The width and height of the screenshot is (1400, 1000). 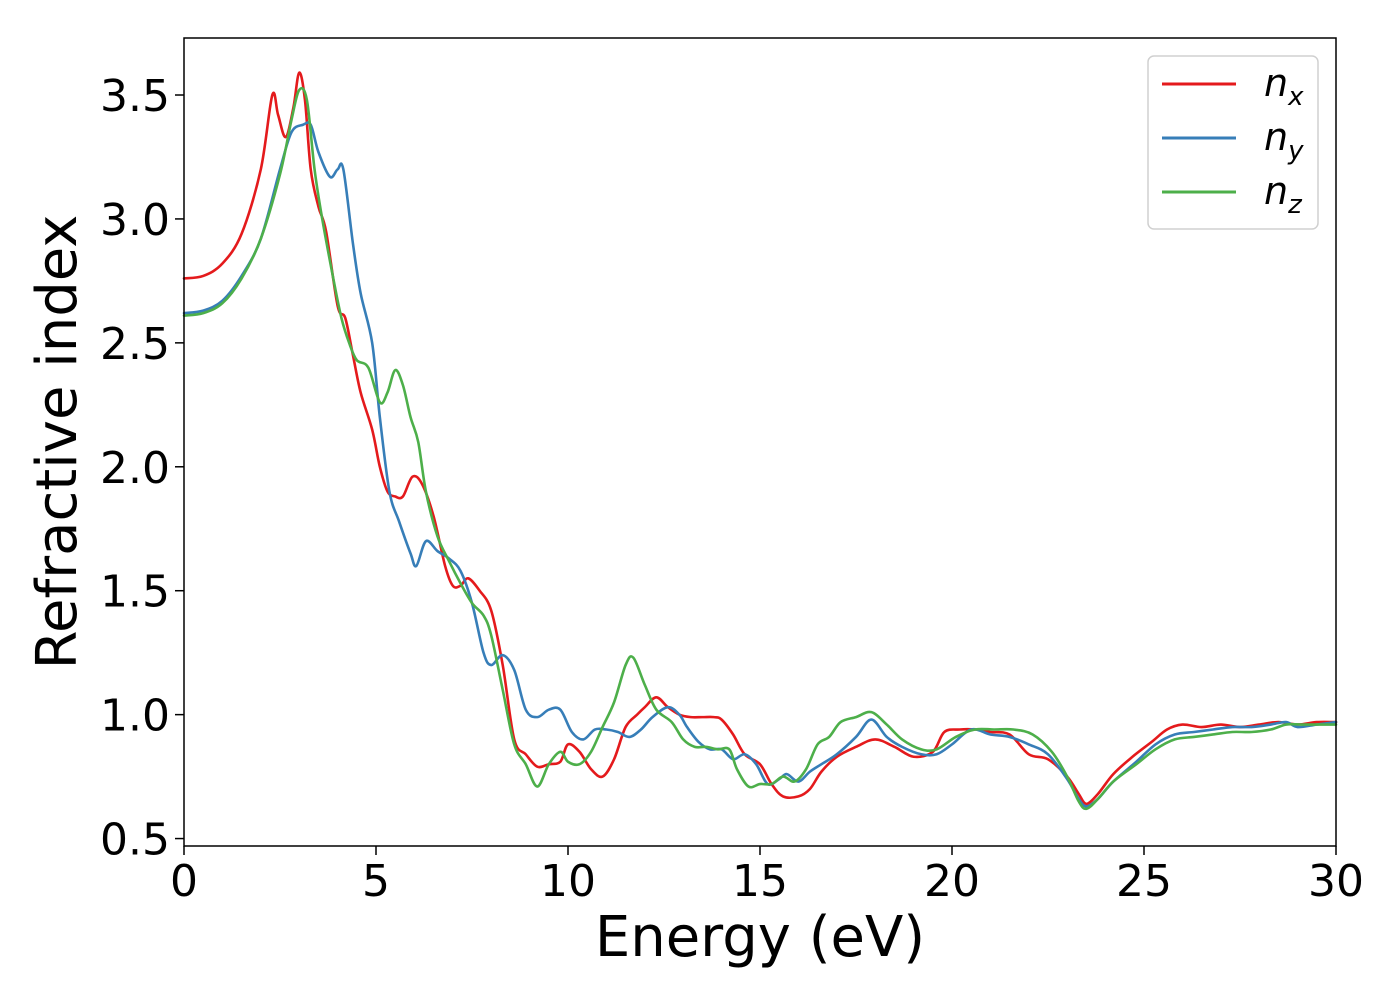 I want to click on y-tick-label: 2.5, so click(x=135, y=344).